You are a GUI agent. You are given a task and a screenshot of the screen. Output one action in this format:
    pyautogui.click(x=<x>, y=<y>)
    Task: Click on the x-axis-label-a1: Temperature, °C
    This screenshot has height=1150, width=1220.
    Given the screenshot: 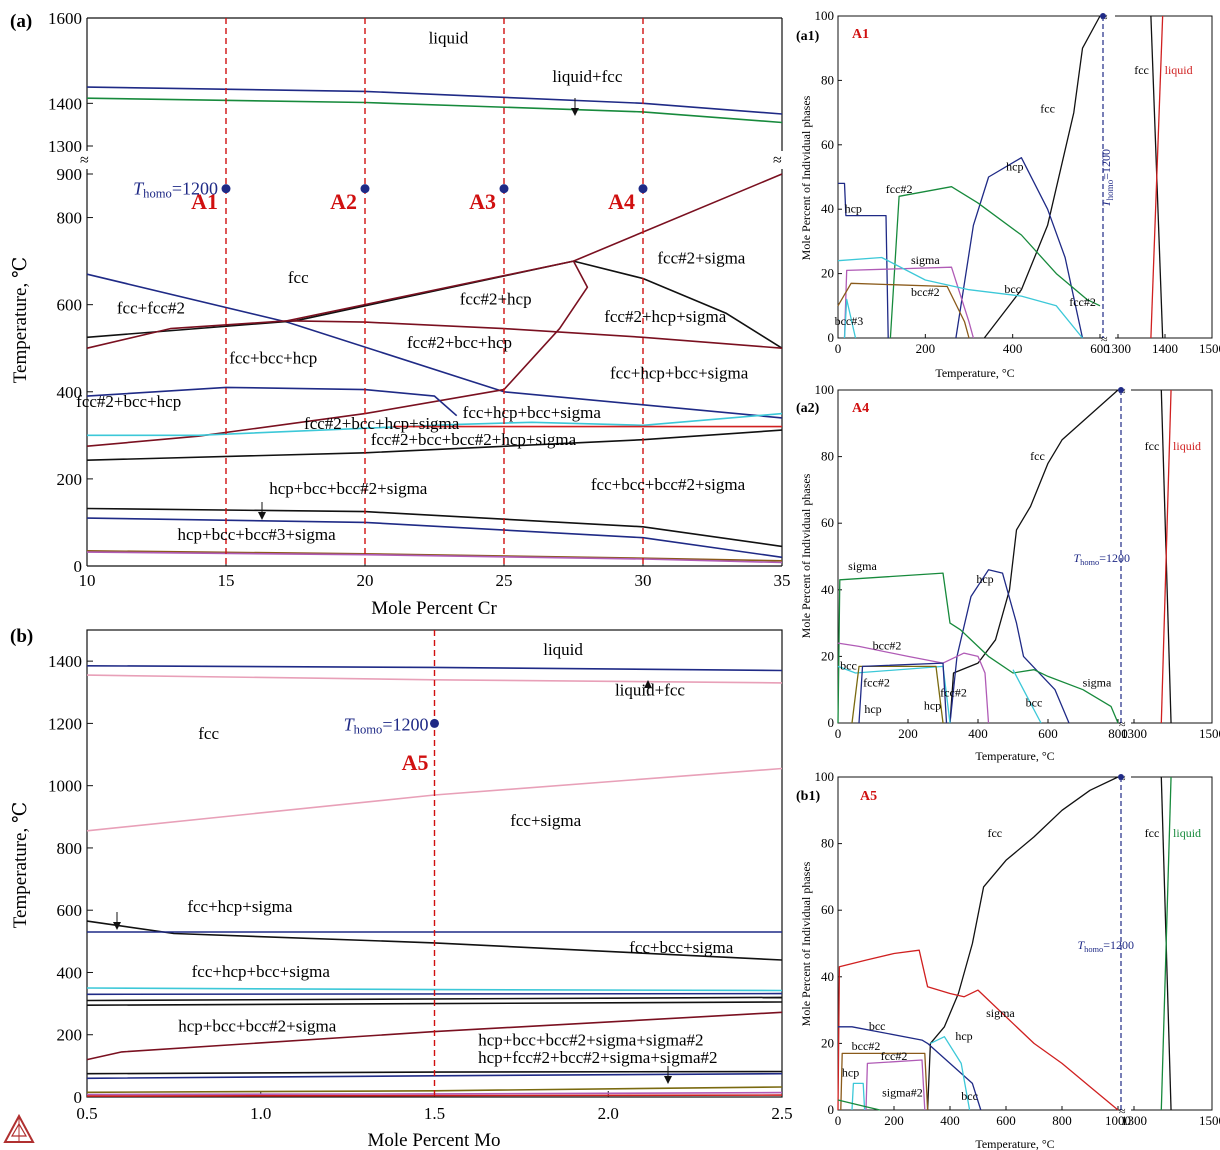 What is the action you would take?
    pyautogui.click(x=974, y=373)
    